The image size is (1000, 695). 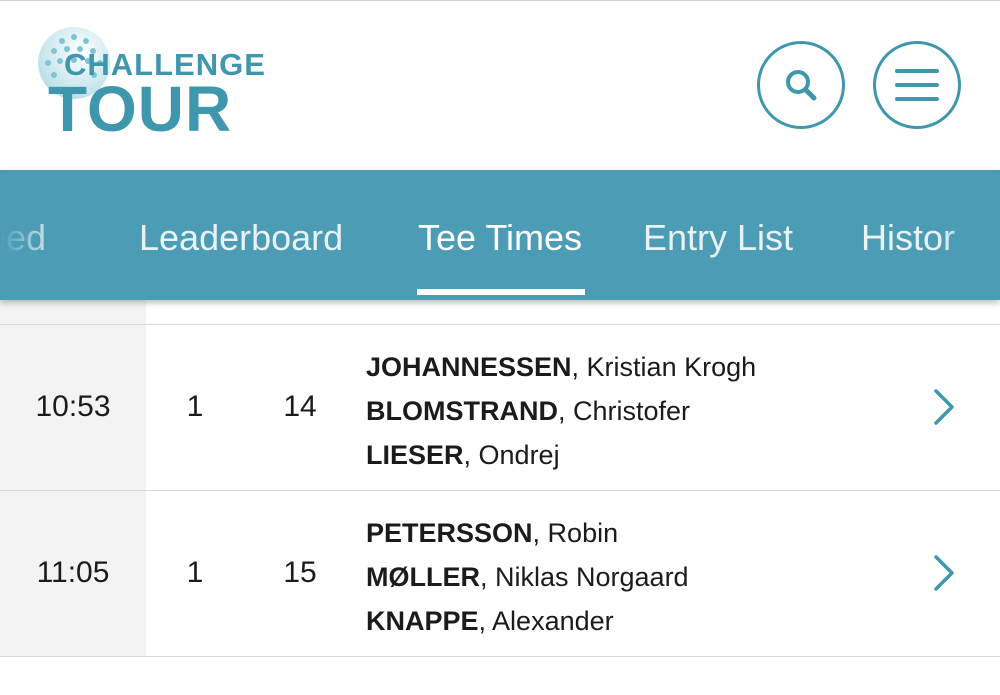 What do you see at coordinates (546, 621) in the screenshot?
I see `player-first-name: , Alexander` at bounding box center [546, 621].